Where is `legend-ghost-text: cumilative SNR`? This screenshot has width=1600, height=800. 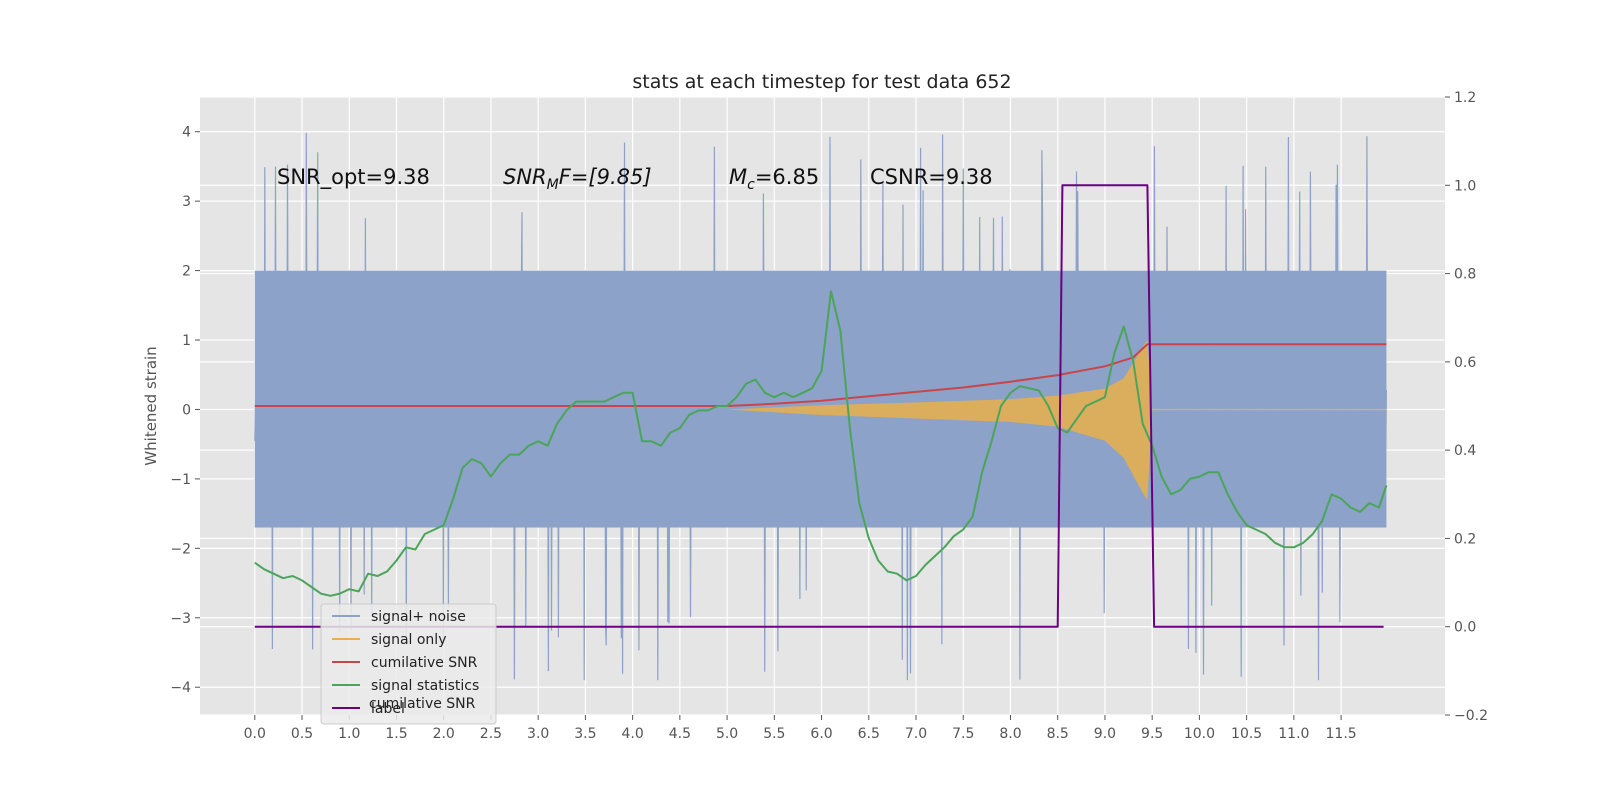 legend-ghost-text: cumilative SNR is located at coordinates (422, 704).